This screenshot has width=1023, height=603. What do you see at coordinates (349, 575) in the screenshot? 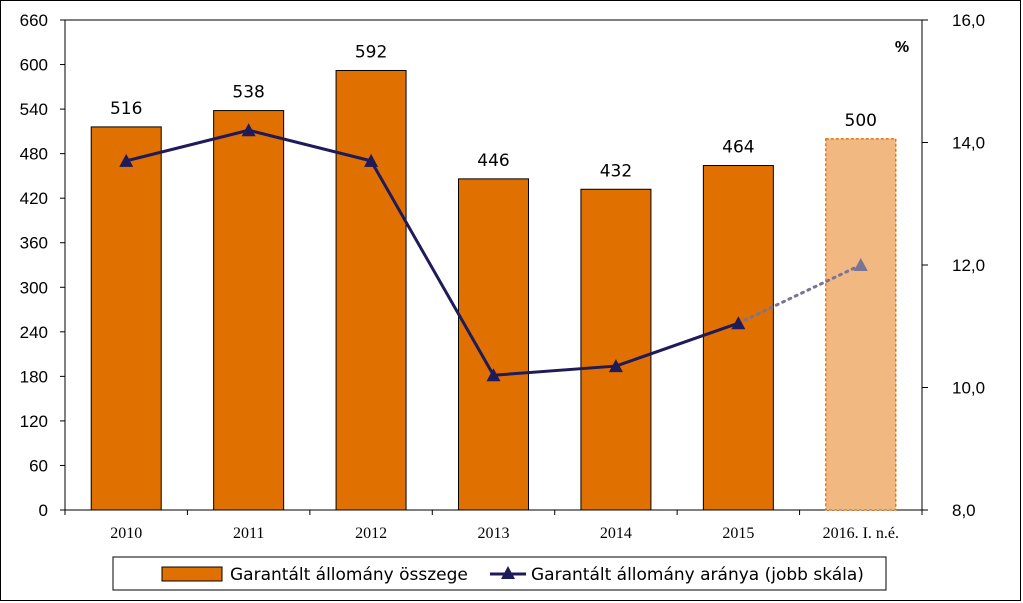
I see `legend-bar-label: Garantált állomány összege` at bounding box center [349, 575].